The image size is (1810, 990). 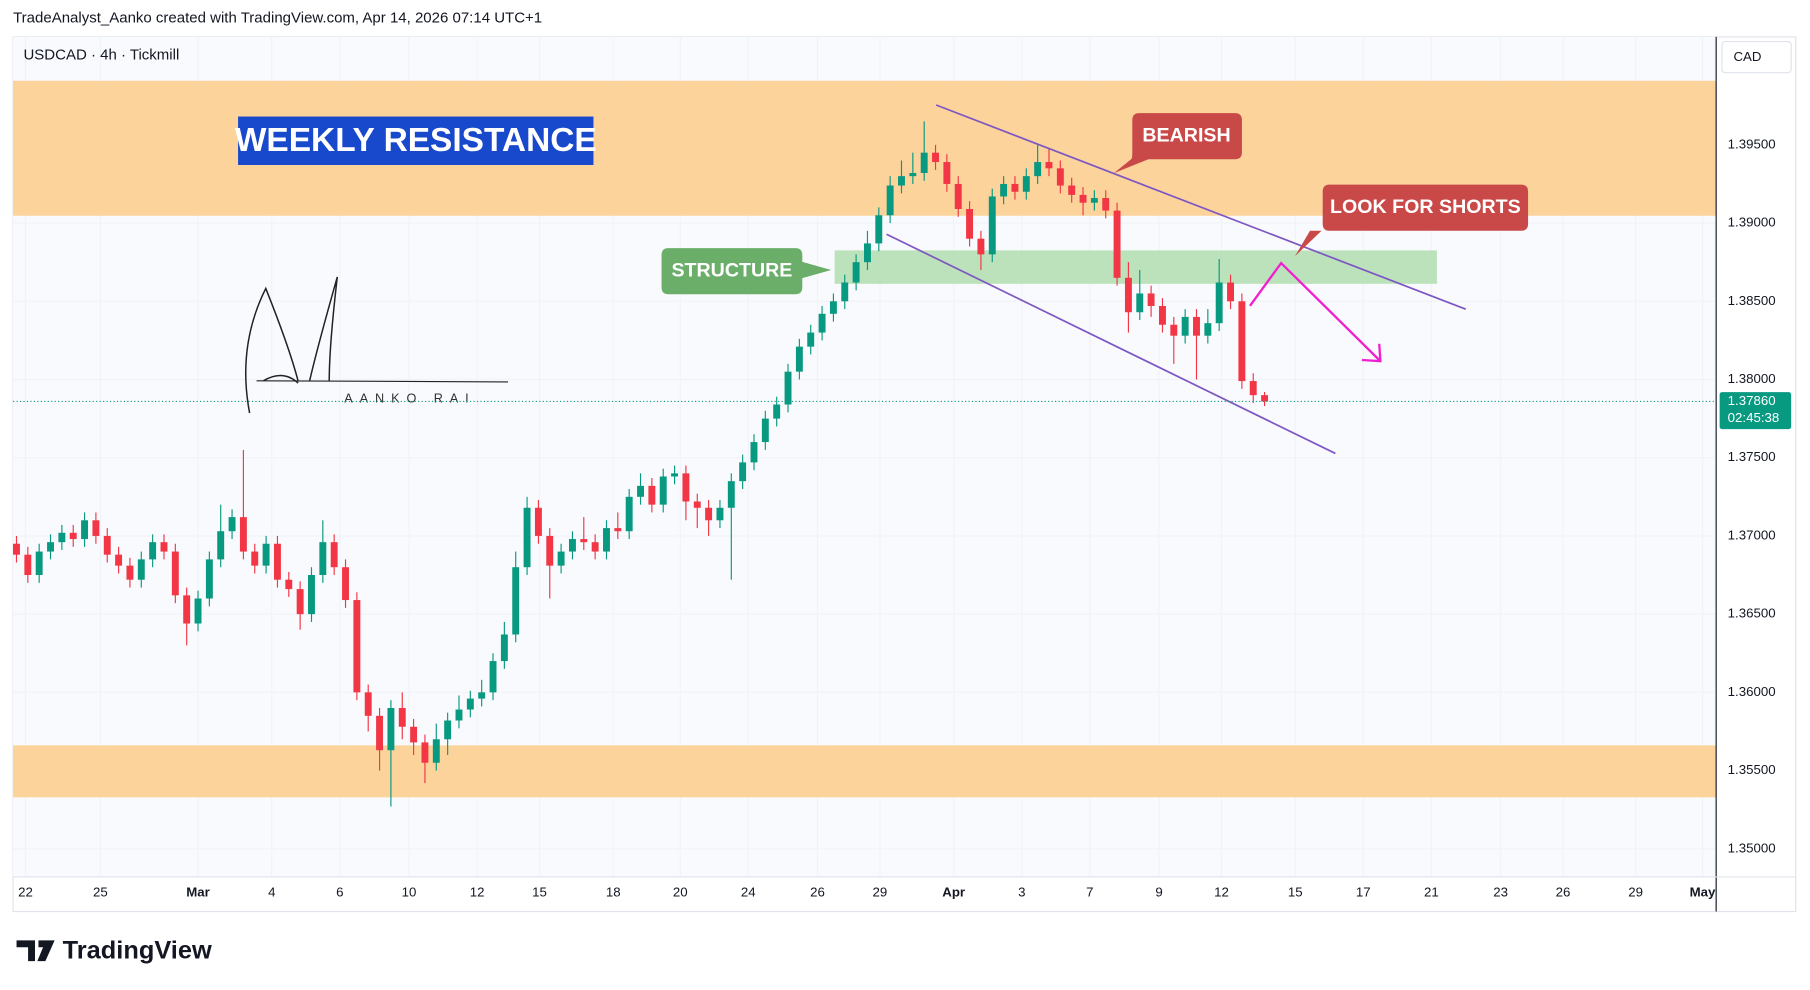 What do you see at coordinates (1703, 892) in the screenshot?
I see `x-tick-label: May` at bounding box center [1703, 892].